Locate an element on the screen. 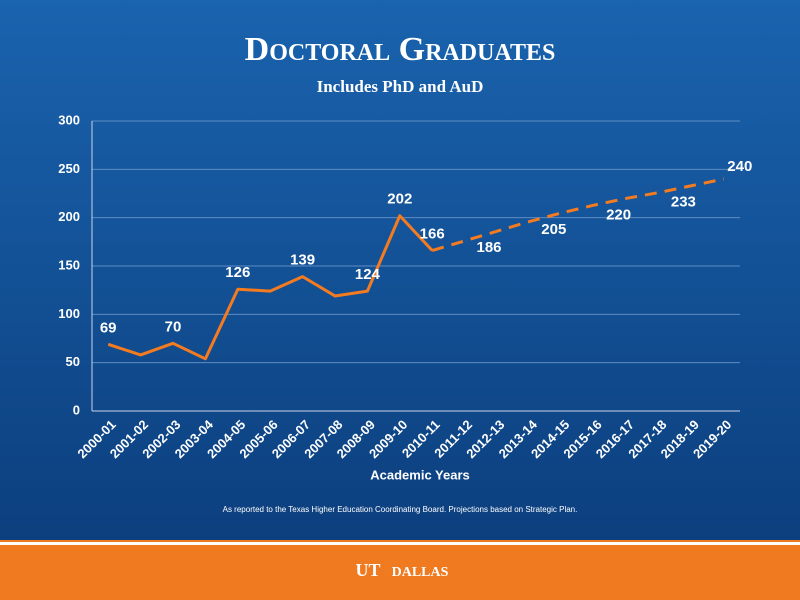 This screenshot has width=800, height=600. logo: UT DALLAS is located at coordinates (401, 570).